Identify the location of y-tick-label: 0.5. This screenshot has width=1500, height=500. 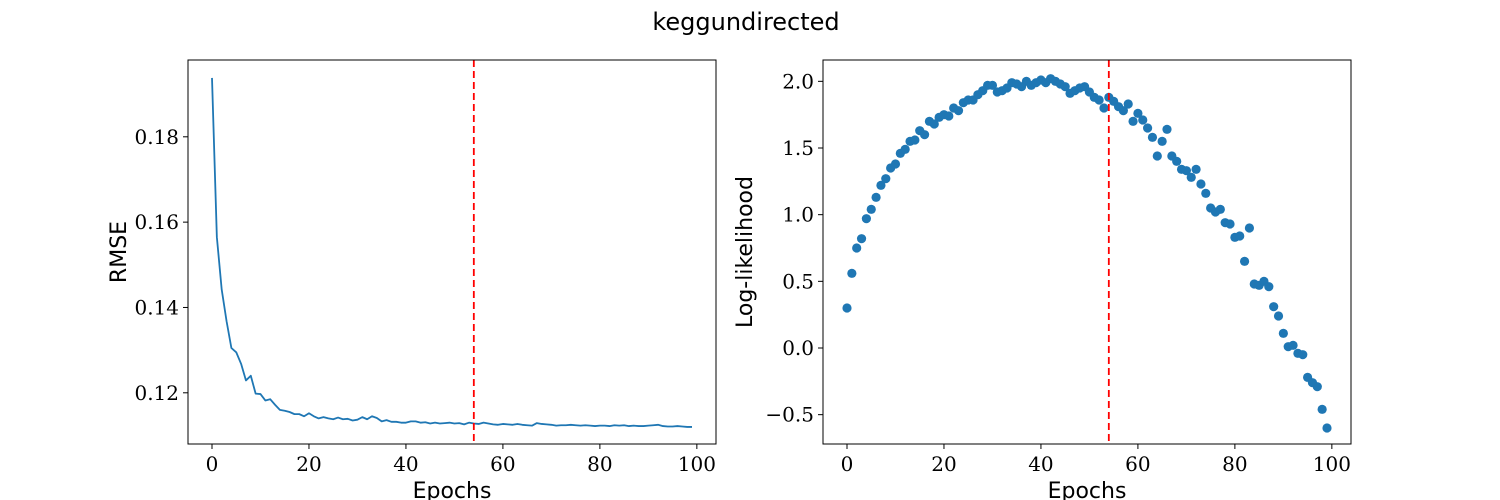
(798, 281).